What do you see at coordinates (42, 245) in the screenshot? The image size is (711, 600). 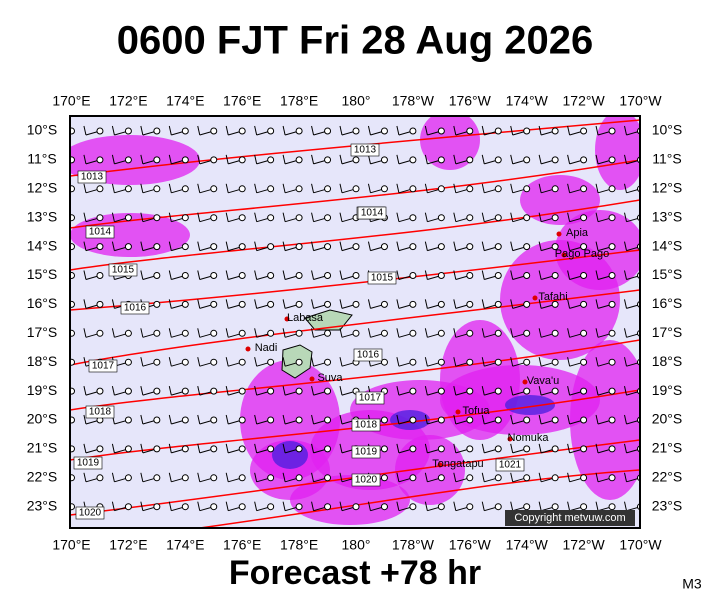 I see `lat-label-left: 14°S` at bounding box center [42, 245].